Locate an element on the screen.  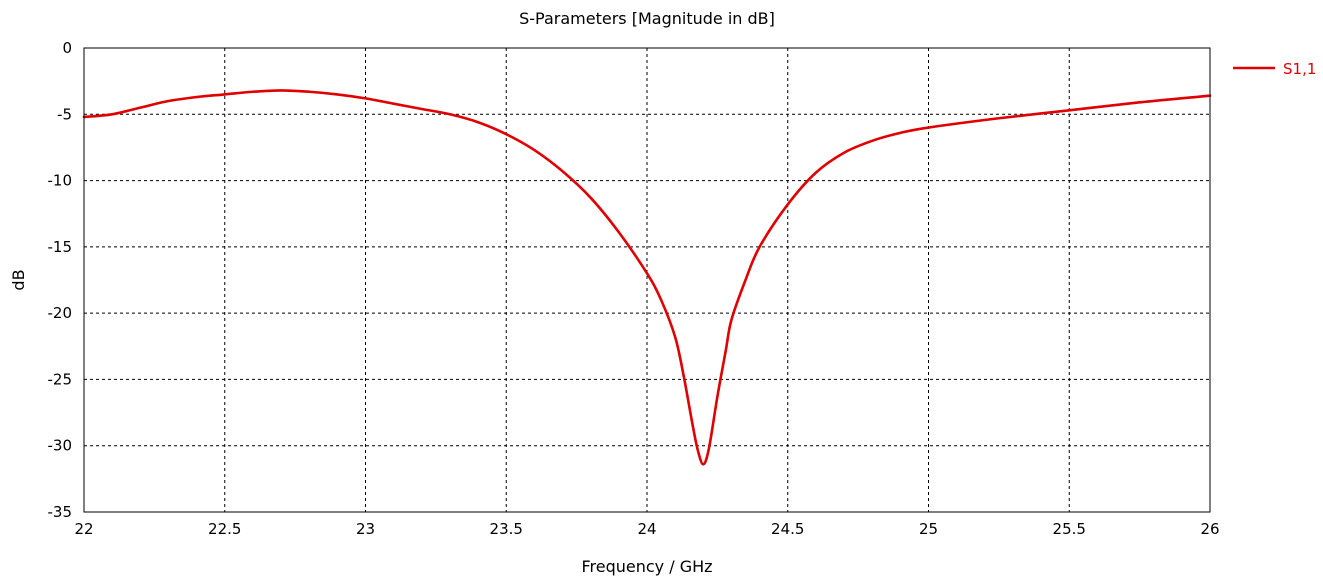
x-tick-label: 23.5 is located at coordinates (506, 529).